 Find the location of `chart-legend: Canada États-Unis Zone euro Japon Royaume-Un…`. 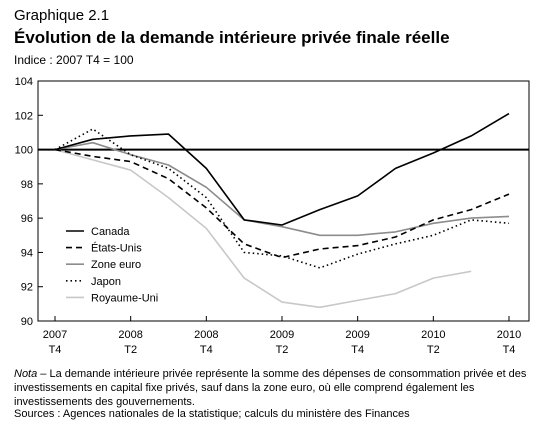

chart-legend: Canada États-Unis Zone euro Japon Royaume-Un… is located at coordinates (112, 265).